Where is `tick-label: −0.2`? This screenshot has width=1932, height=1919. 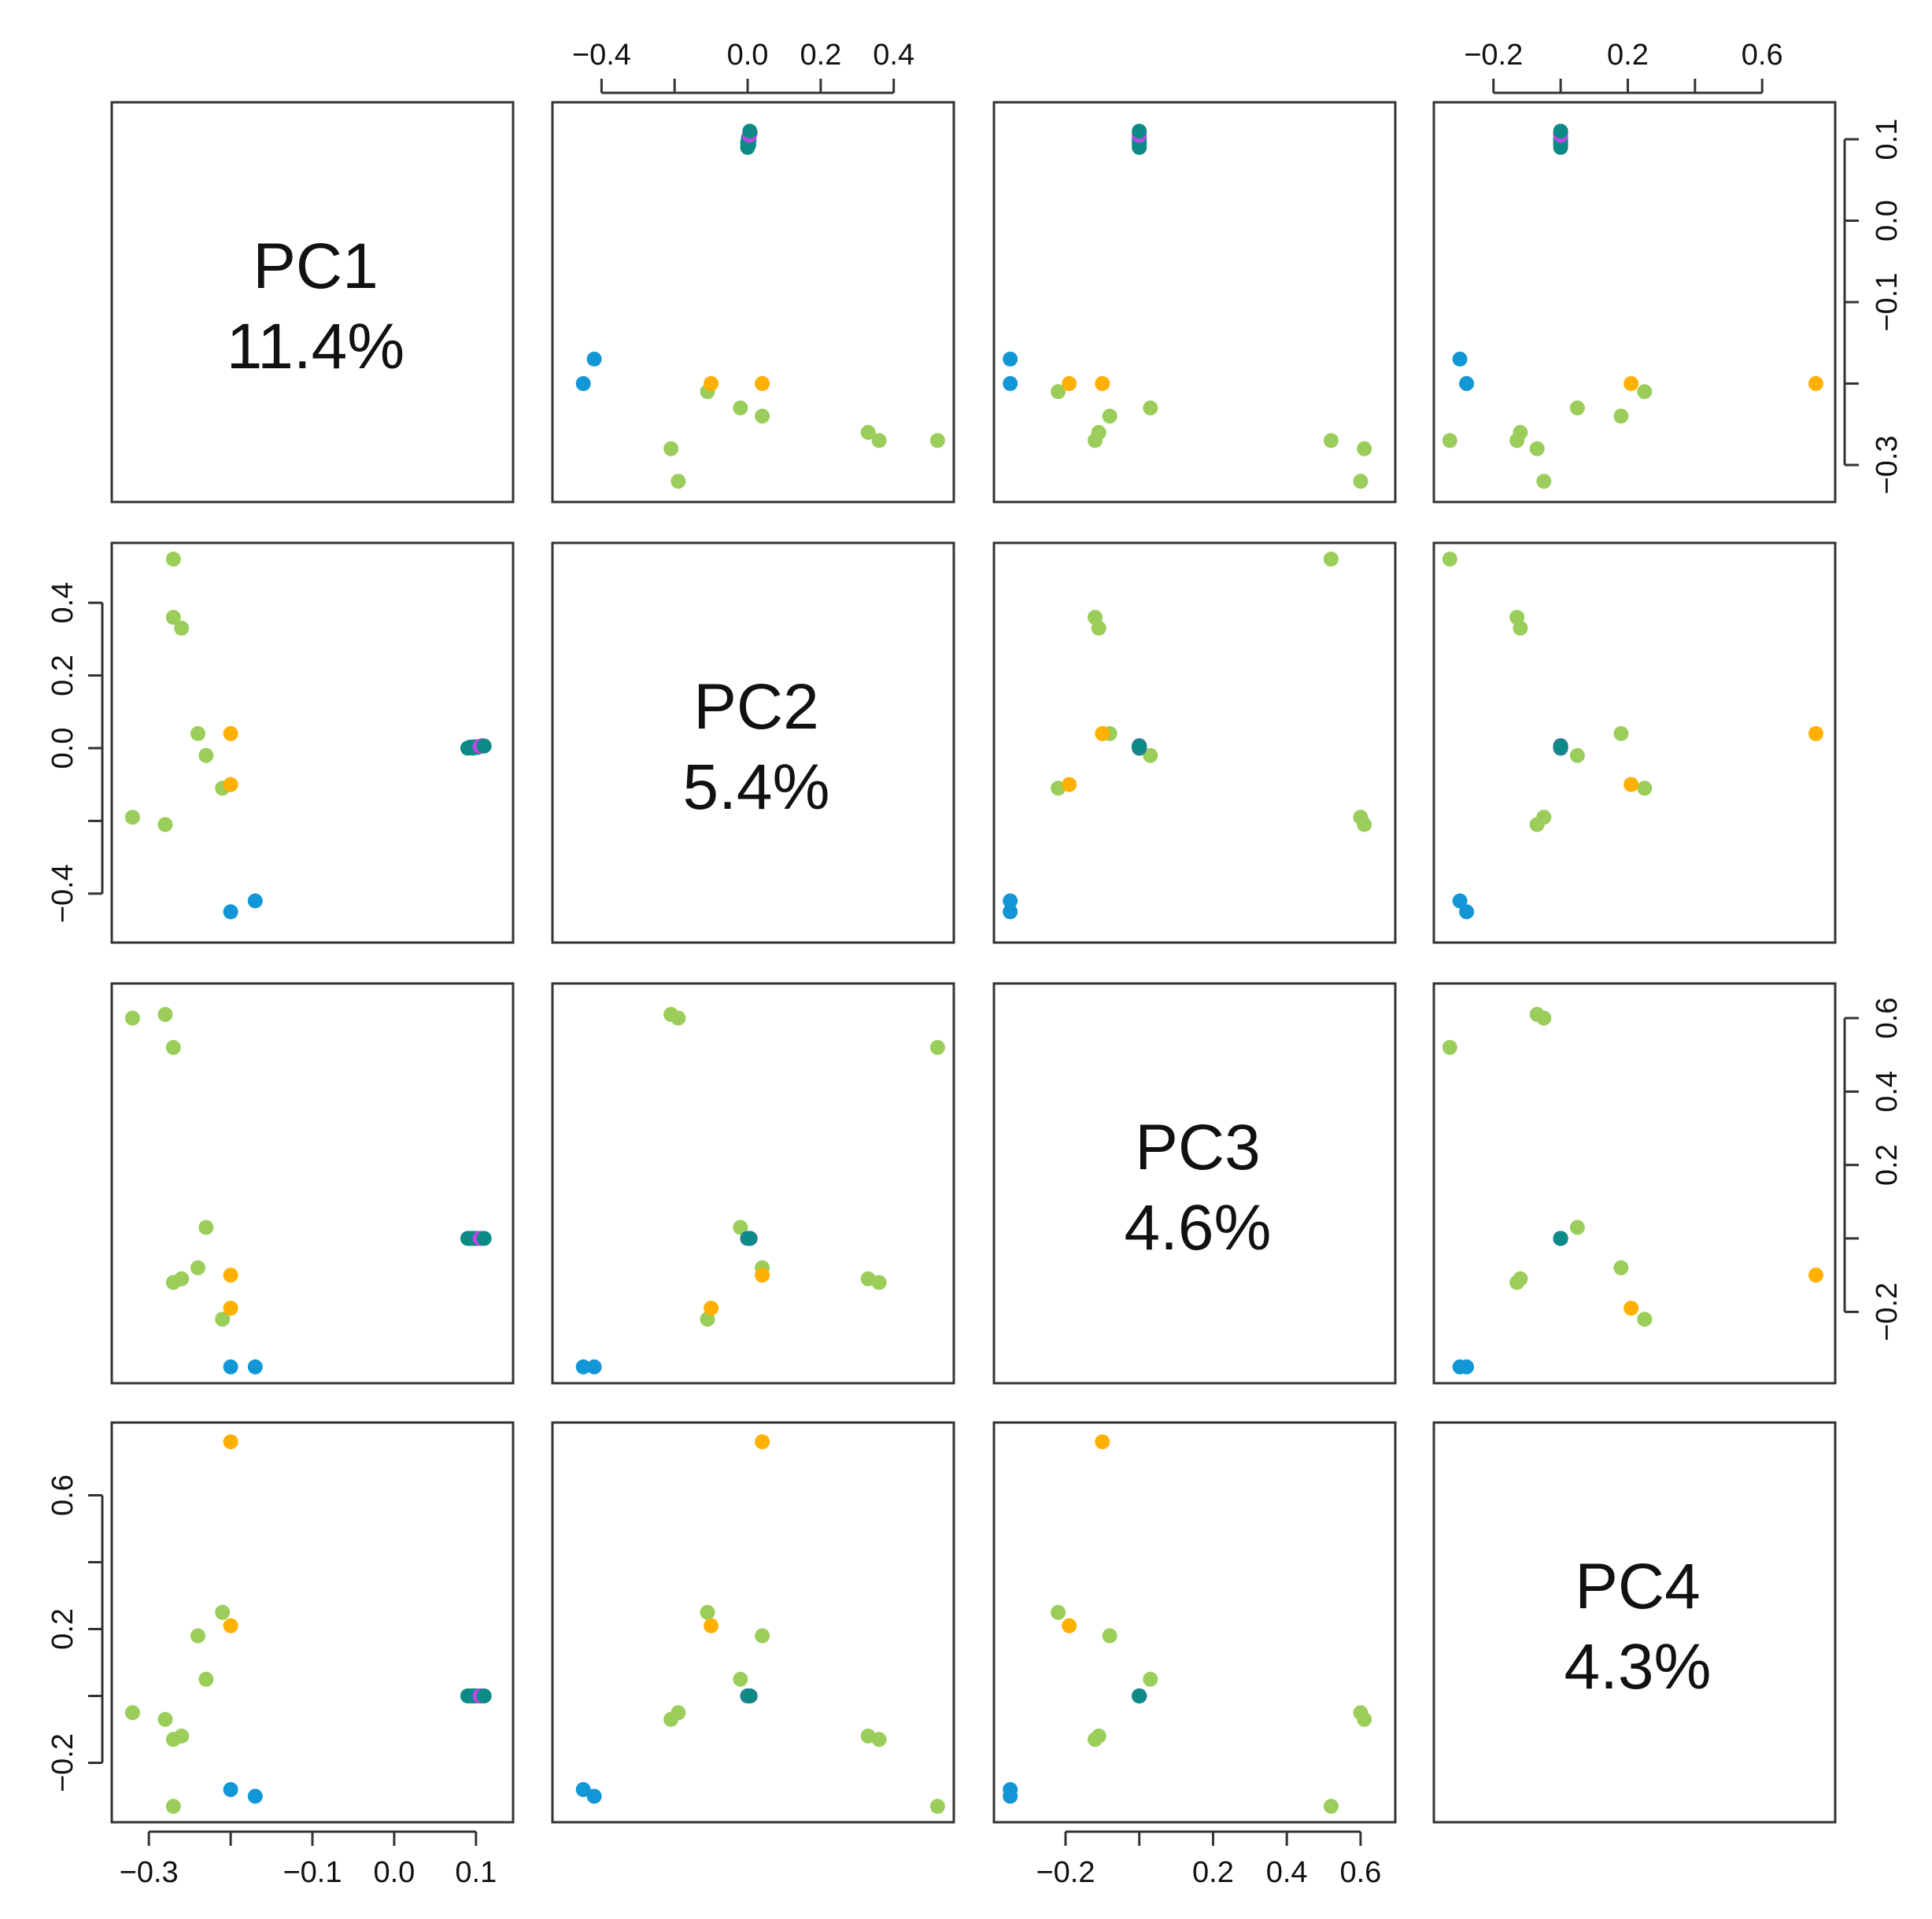
tick-label: −0.2 is located at coordinates (1887, 1311).